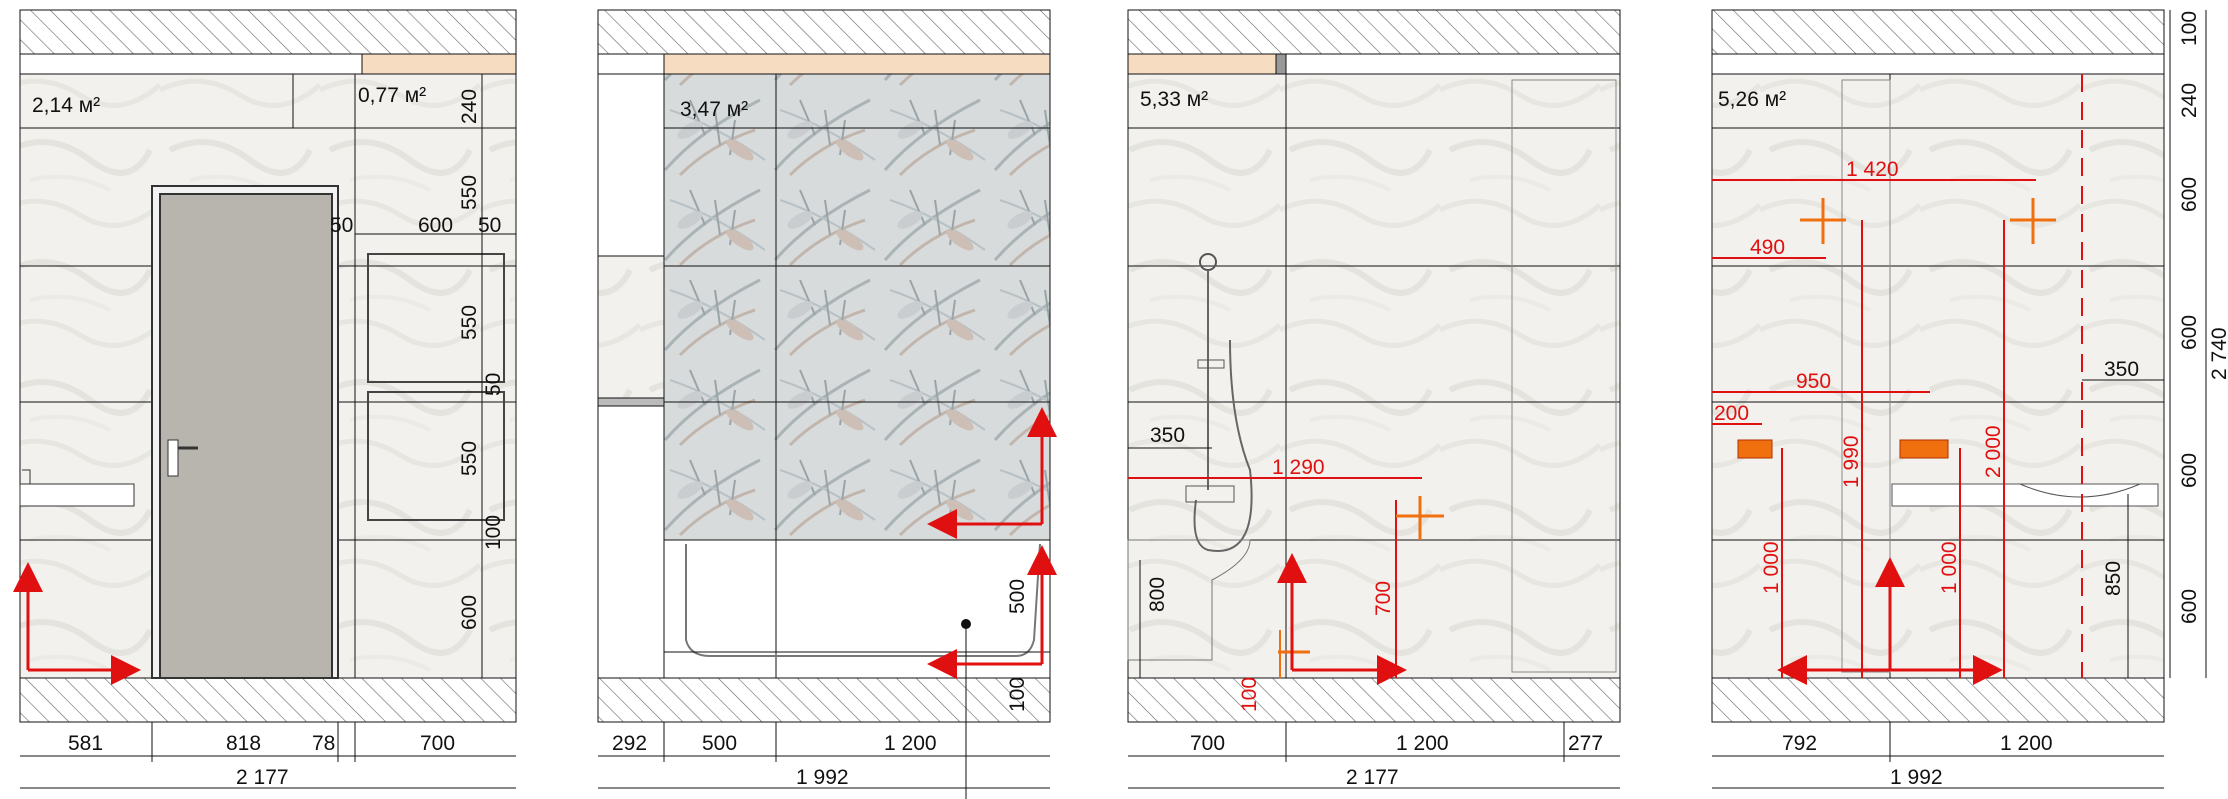 The width and height of the screenshot is (2228, 799). What do you see at coordinates (392, 95) in the screenshot?
I see `area-label-secondary: 0,77 м²` at bounding box center [392, 95].